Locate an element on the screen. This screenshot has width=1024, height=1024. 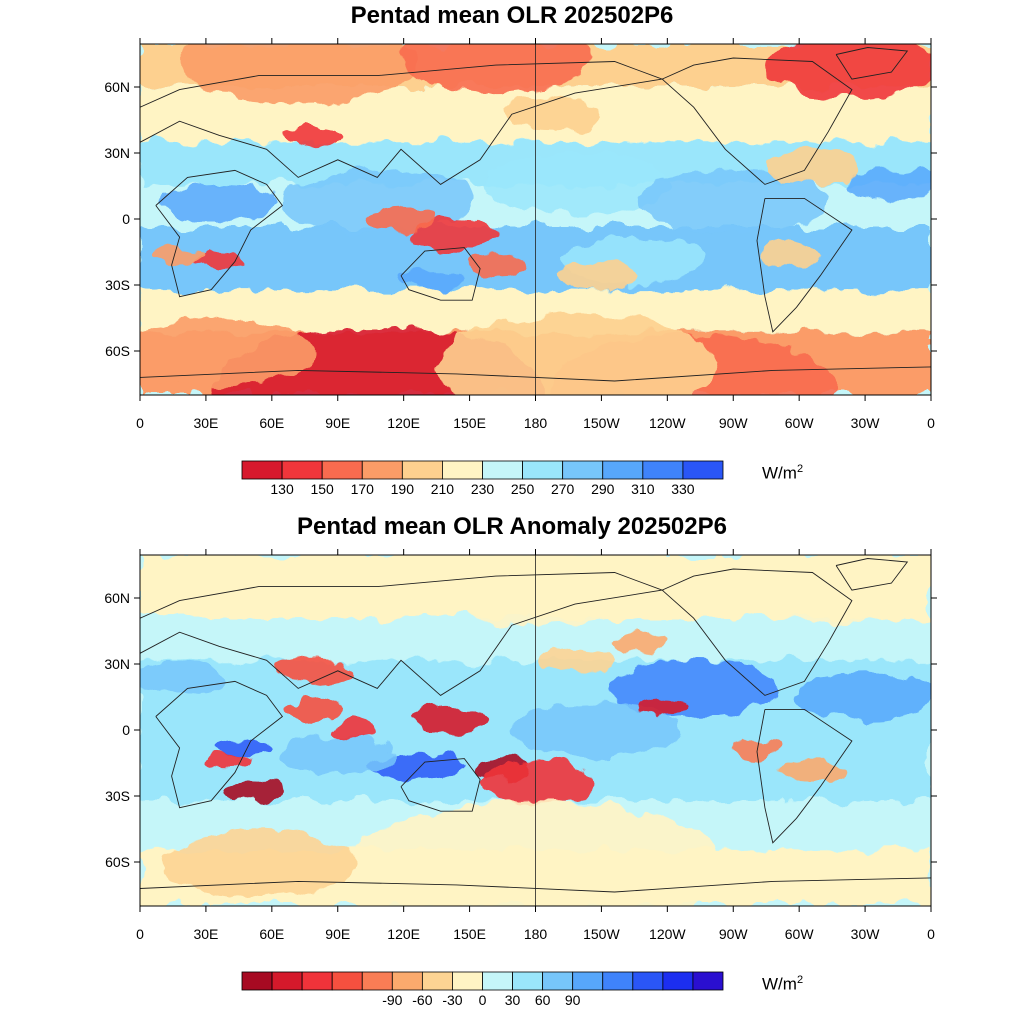
colorbar-label: 250 is located at coordinates (522, 489).